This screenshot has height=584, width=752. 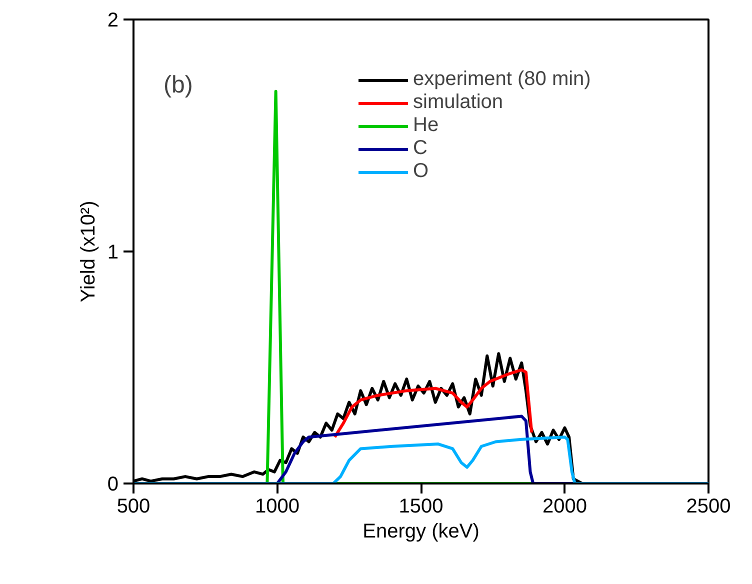 What do you see at coordinates (565, 507) in the screenshot?
I see `x-tick-label: 2000` at bounding box center [565, 507].